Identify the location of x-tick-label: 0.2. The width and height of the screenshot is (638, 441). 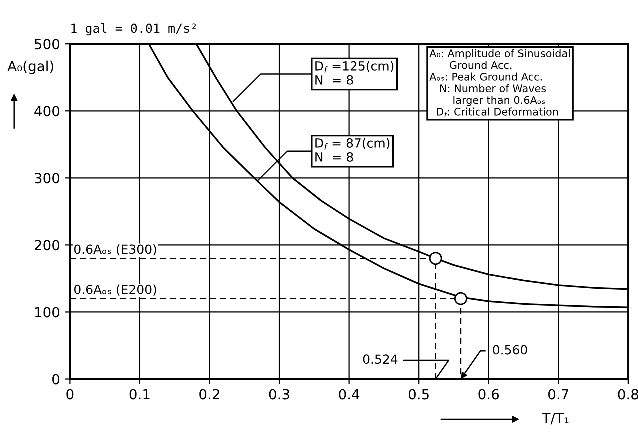
(210, 394).